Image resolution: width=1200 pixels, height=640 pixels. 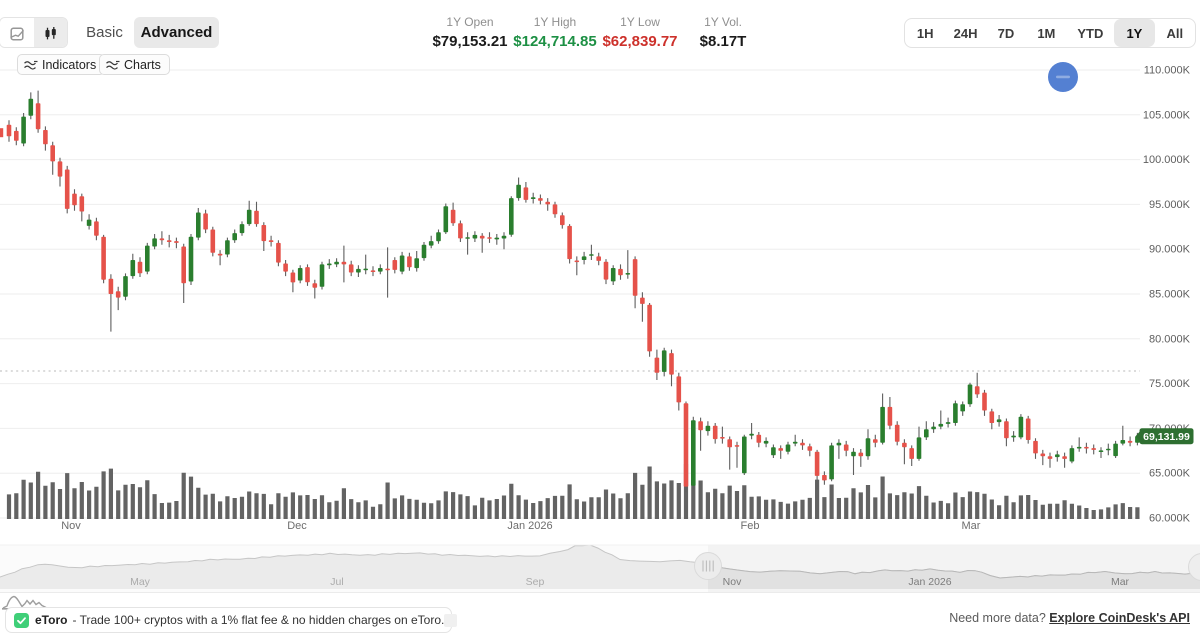 What do you see at coordinates (1167, 115) in the screenshot?
I see `svg-text: 105.000K` at bounding box center [1167, 115].